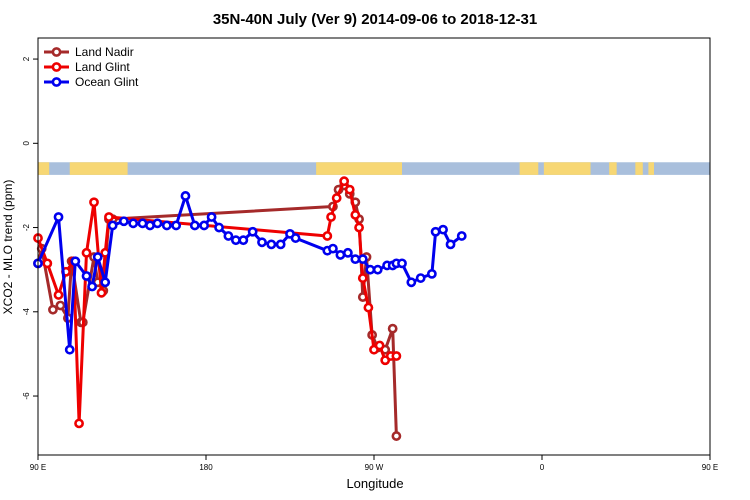 Image resolution: width=750 pixels, height=500 pixels. I want to click on legend-item: Ocean Glint, so click(91, 82).